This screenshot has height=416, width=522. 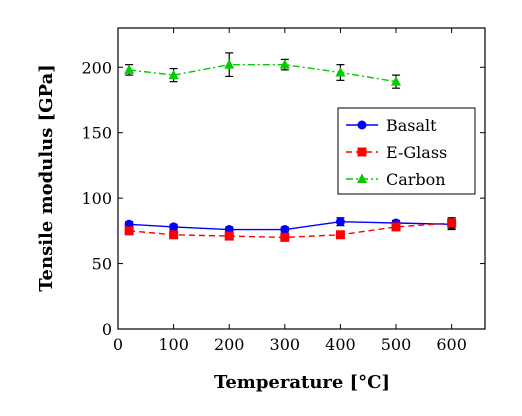 I want to click on y-tick-label: 150, so click(x=96, y=133).